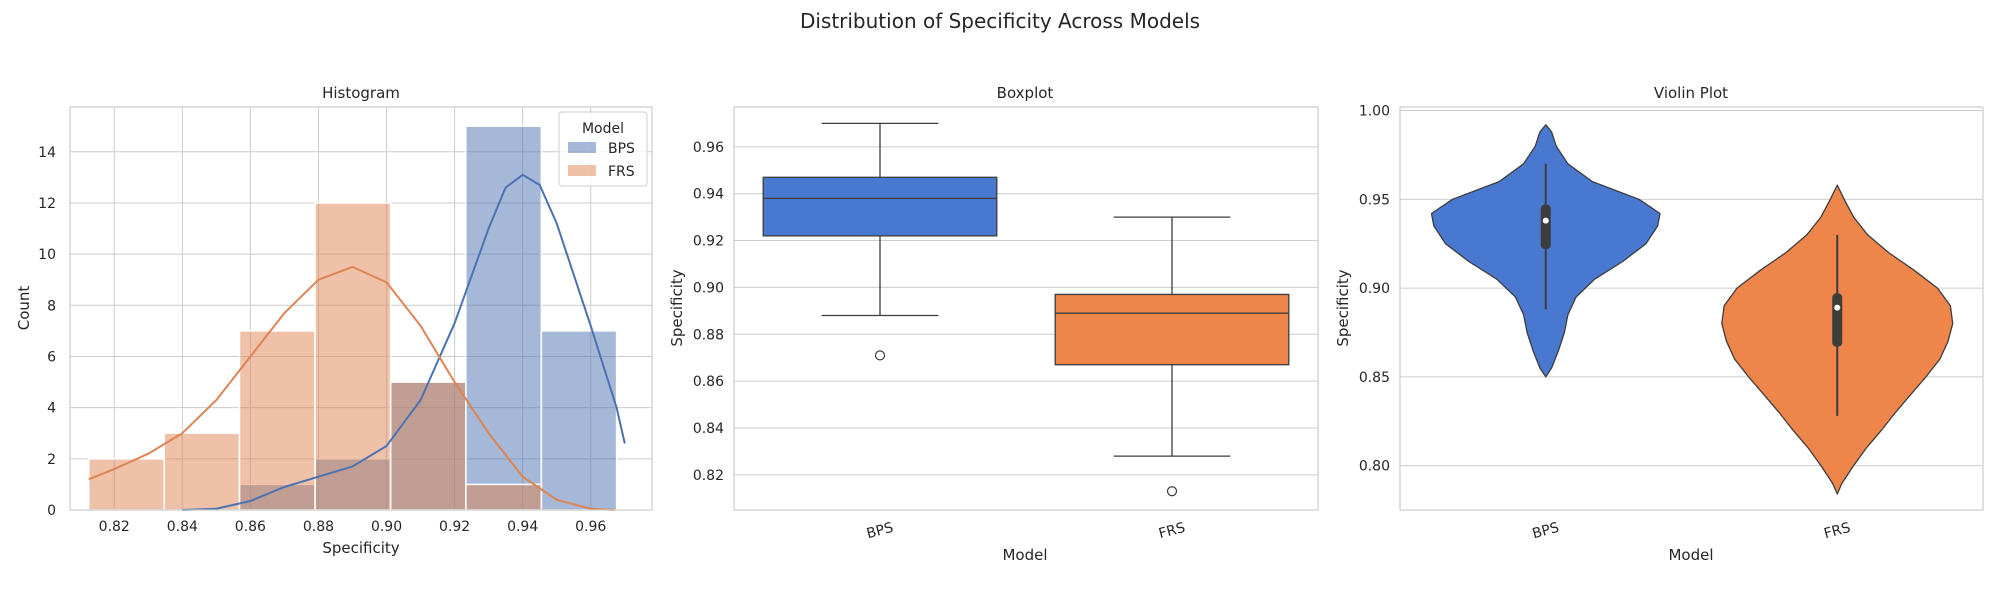  Describe the element at coordinates (360, 548) in the screenshot. I see `histogram-x-label: Specificity` at that location.